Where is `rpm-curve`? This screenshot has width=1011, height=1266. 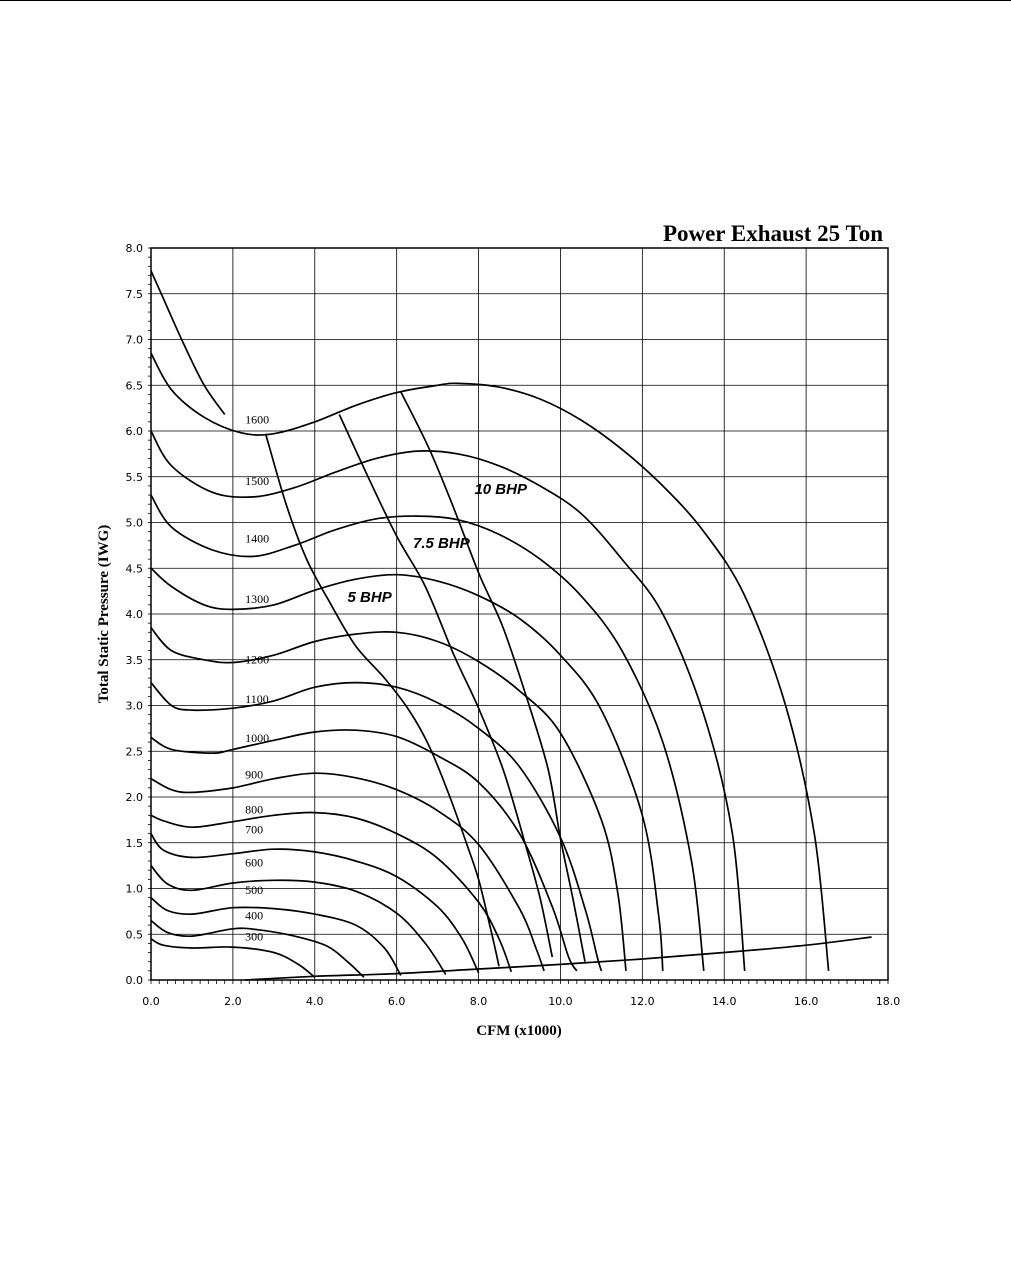 rpm-curve is located at coordinates (188, 342).